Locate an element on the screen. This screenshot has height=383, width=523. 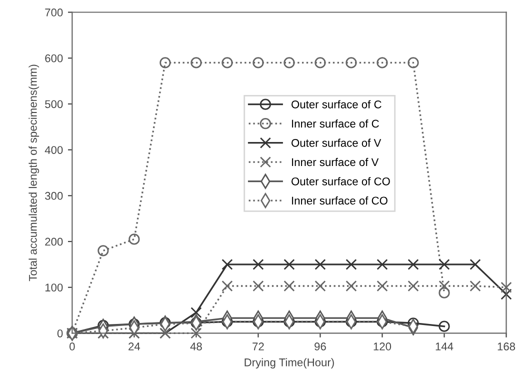
y-tick-label: 600 is located at coordinates (54, 58).